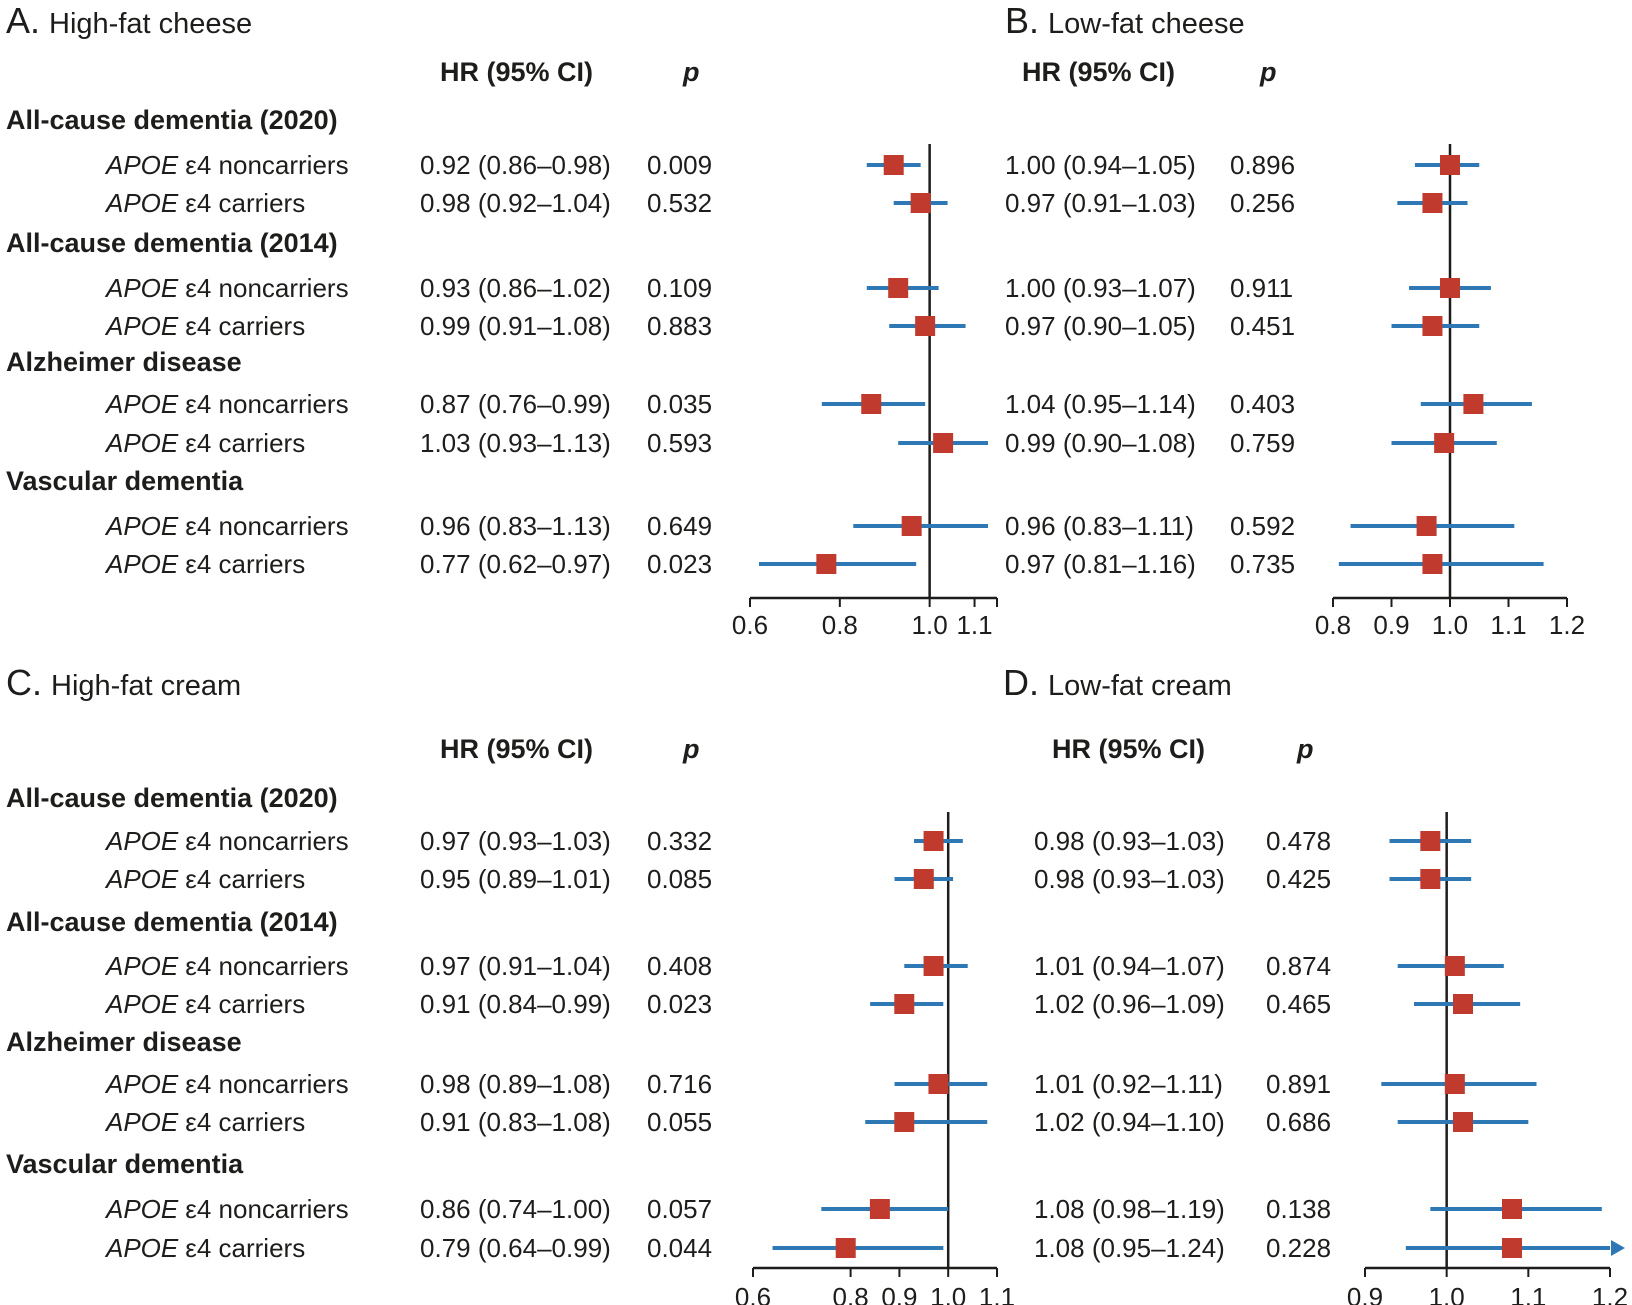 The height and width of the screenshot is (1305, 1632). What do you see at coordinates (1487, 1058) in the screenshot?
I see `forest-plot: 0.9 1.0 1.1 1.2` at bounding box center [1487, 1058].